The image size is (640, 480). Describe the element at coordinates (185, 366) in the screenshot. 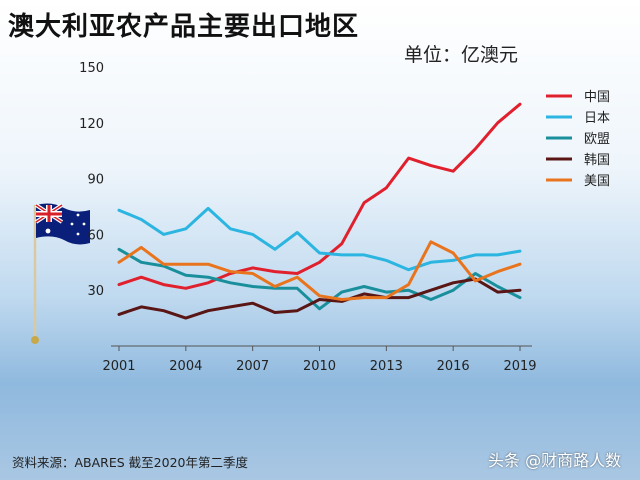

I see `x-tick-label: 2004` at that location.